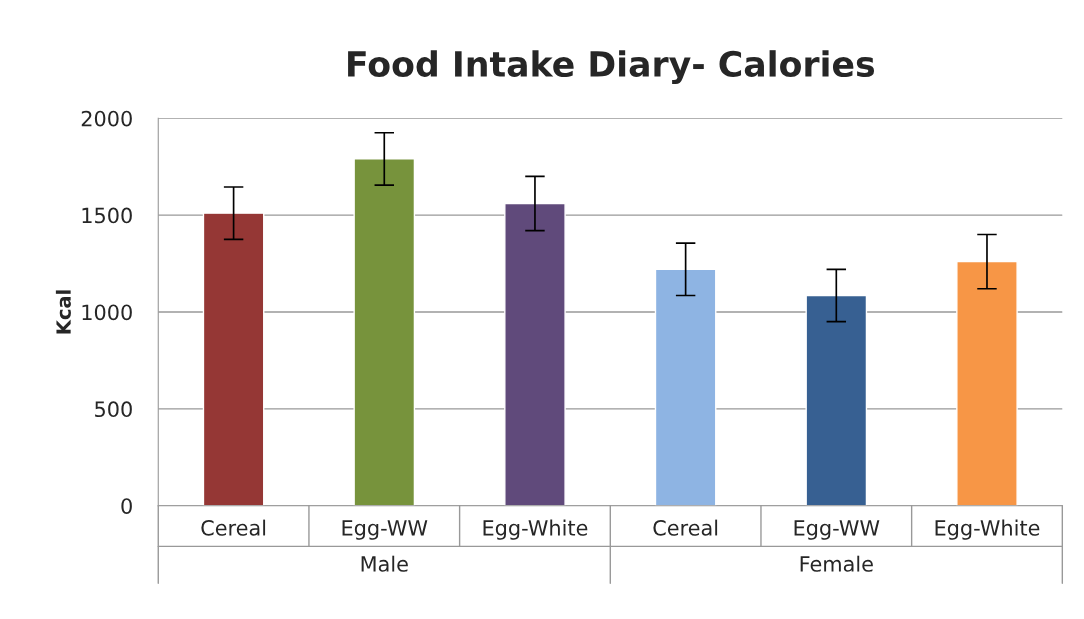  What do you see at coordinates (63, 312) in the screenshot?
I see `y-axis-title: Kcal` at bounding box center [63, 312].